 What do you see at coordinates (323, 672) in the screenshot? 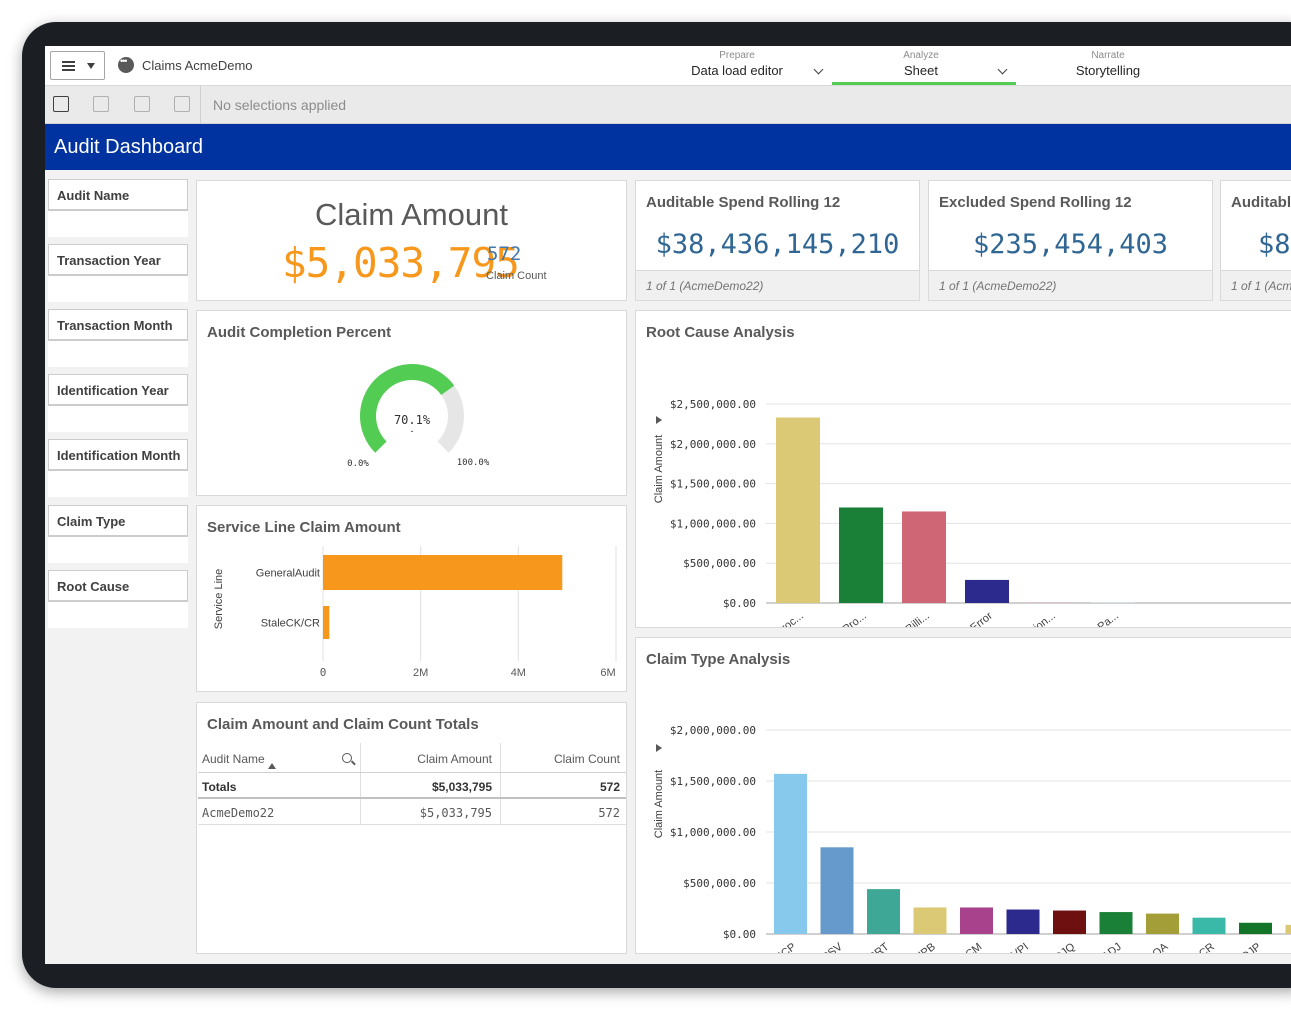
I see `x-tick-label: 0` at bounding box center [323, 672].